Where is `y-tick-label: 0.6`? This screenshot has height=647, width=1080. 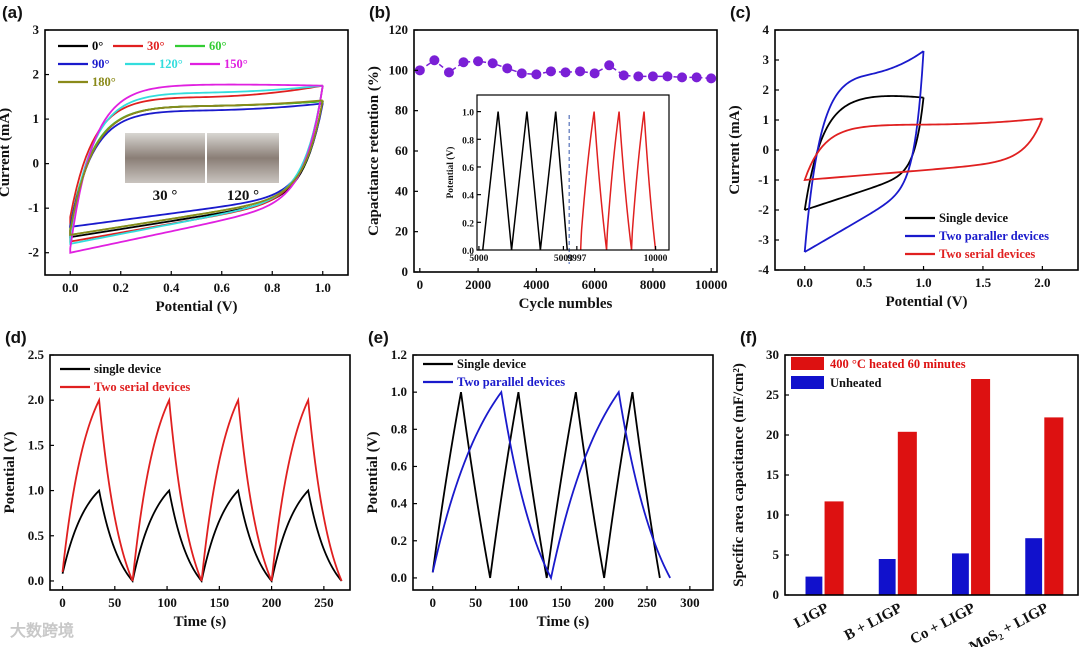 y-tick-label: 0.6 is located at coordinates (468, 169).